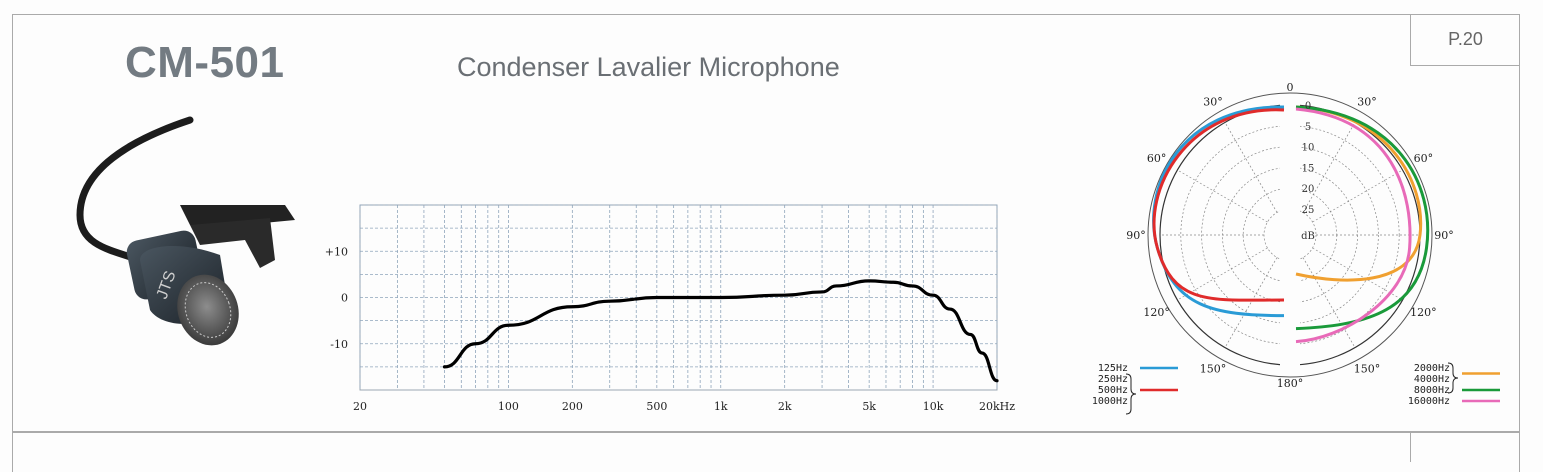 The width and height of the screenshot is (1543, 472). Describe the element at coordinates (1432, 390) in the screenshot. I see `legend-label: 8000Hz` at that location.